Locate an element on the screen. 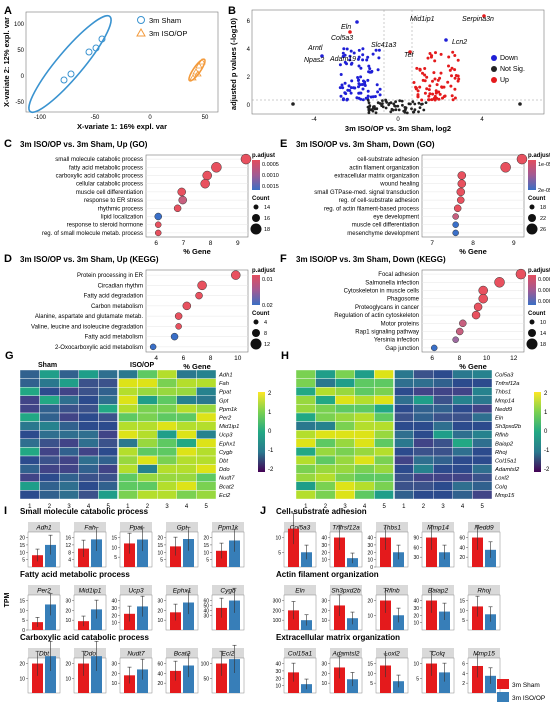 The width and height of the screenshot is (550, 706). iso-bar is located at coordinates (188, 679).